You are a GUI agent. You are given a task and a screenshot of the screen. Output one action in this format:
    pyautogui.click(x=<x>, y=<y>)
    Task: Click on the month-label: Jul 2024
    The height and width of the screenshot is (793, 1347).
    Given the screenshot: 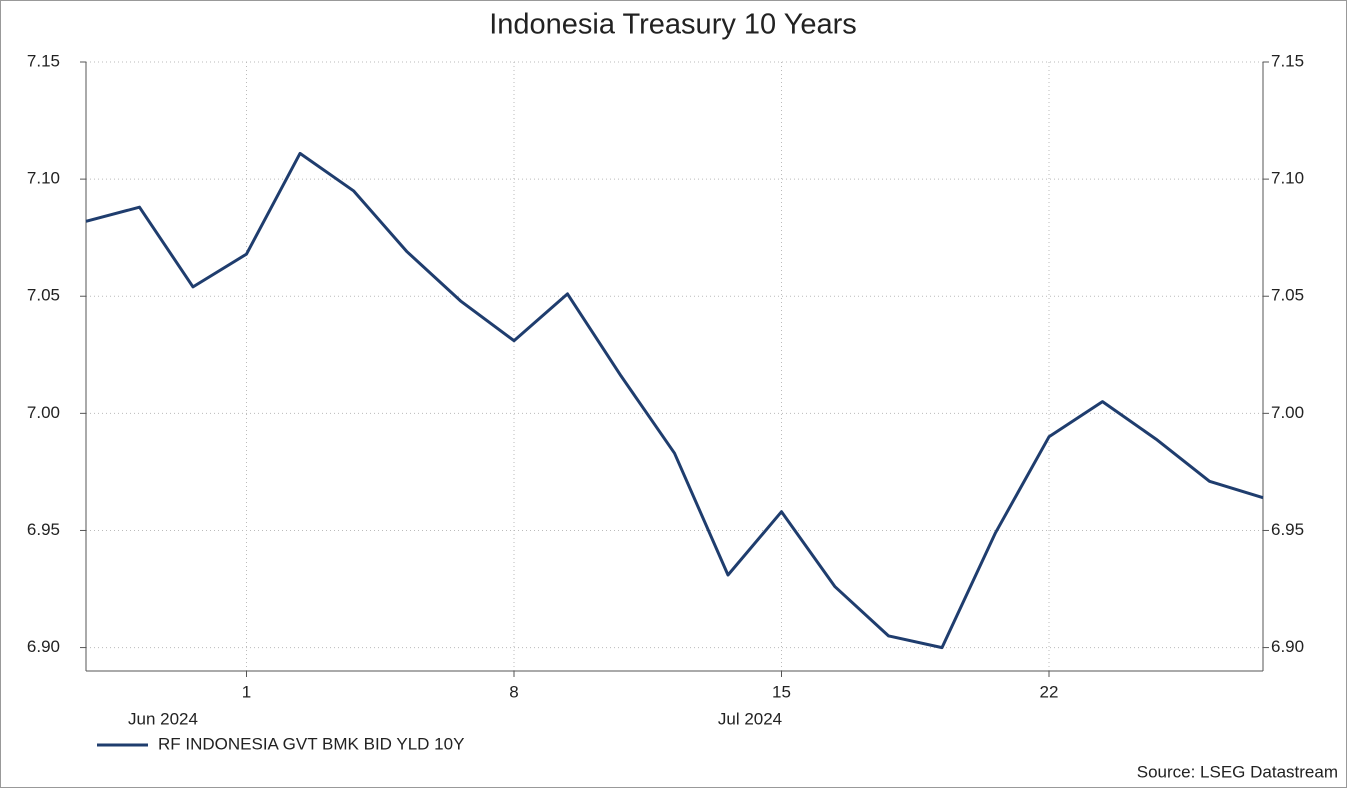 What is the action you would take?
    pyautogui.click(x=750, y=718)
    